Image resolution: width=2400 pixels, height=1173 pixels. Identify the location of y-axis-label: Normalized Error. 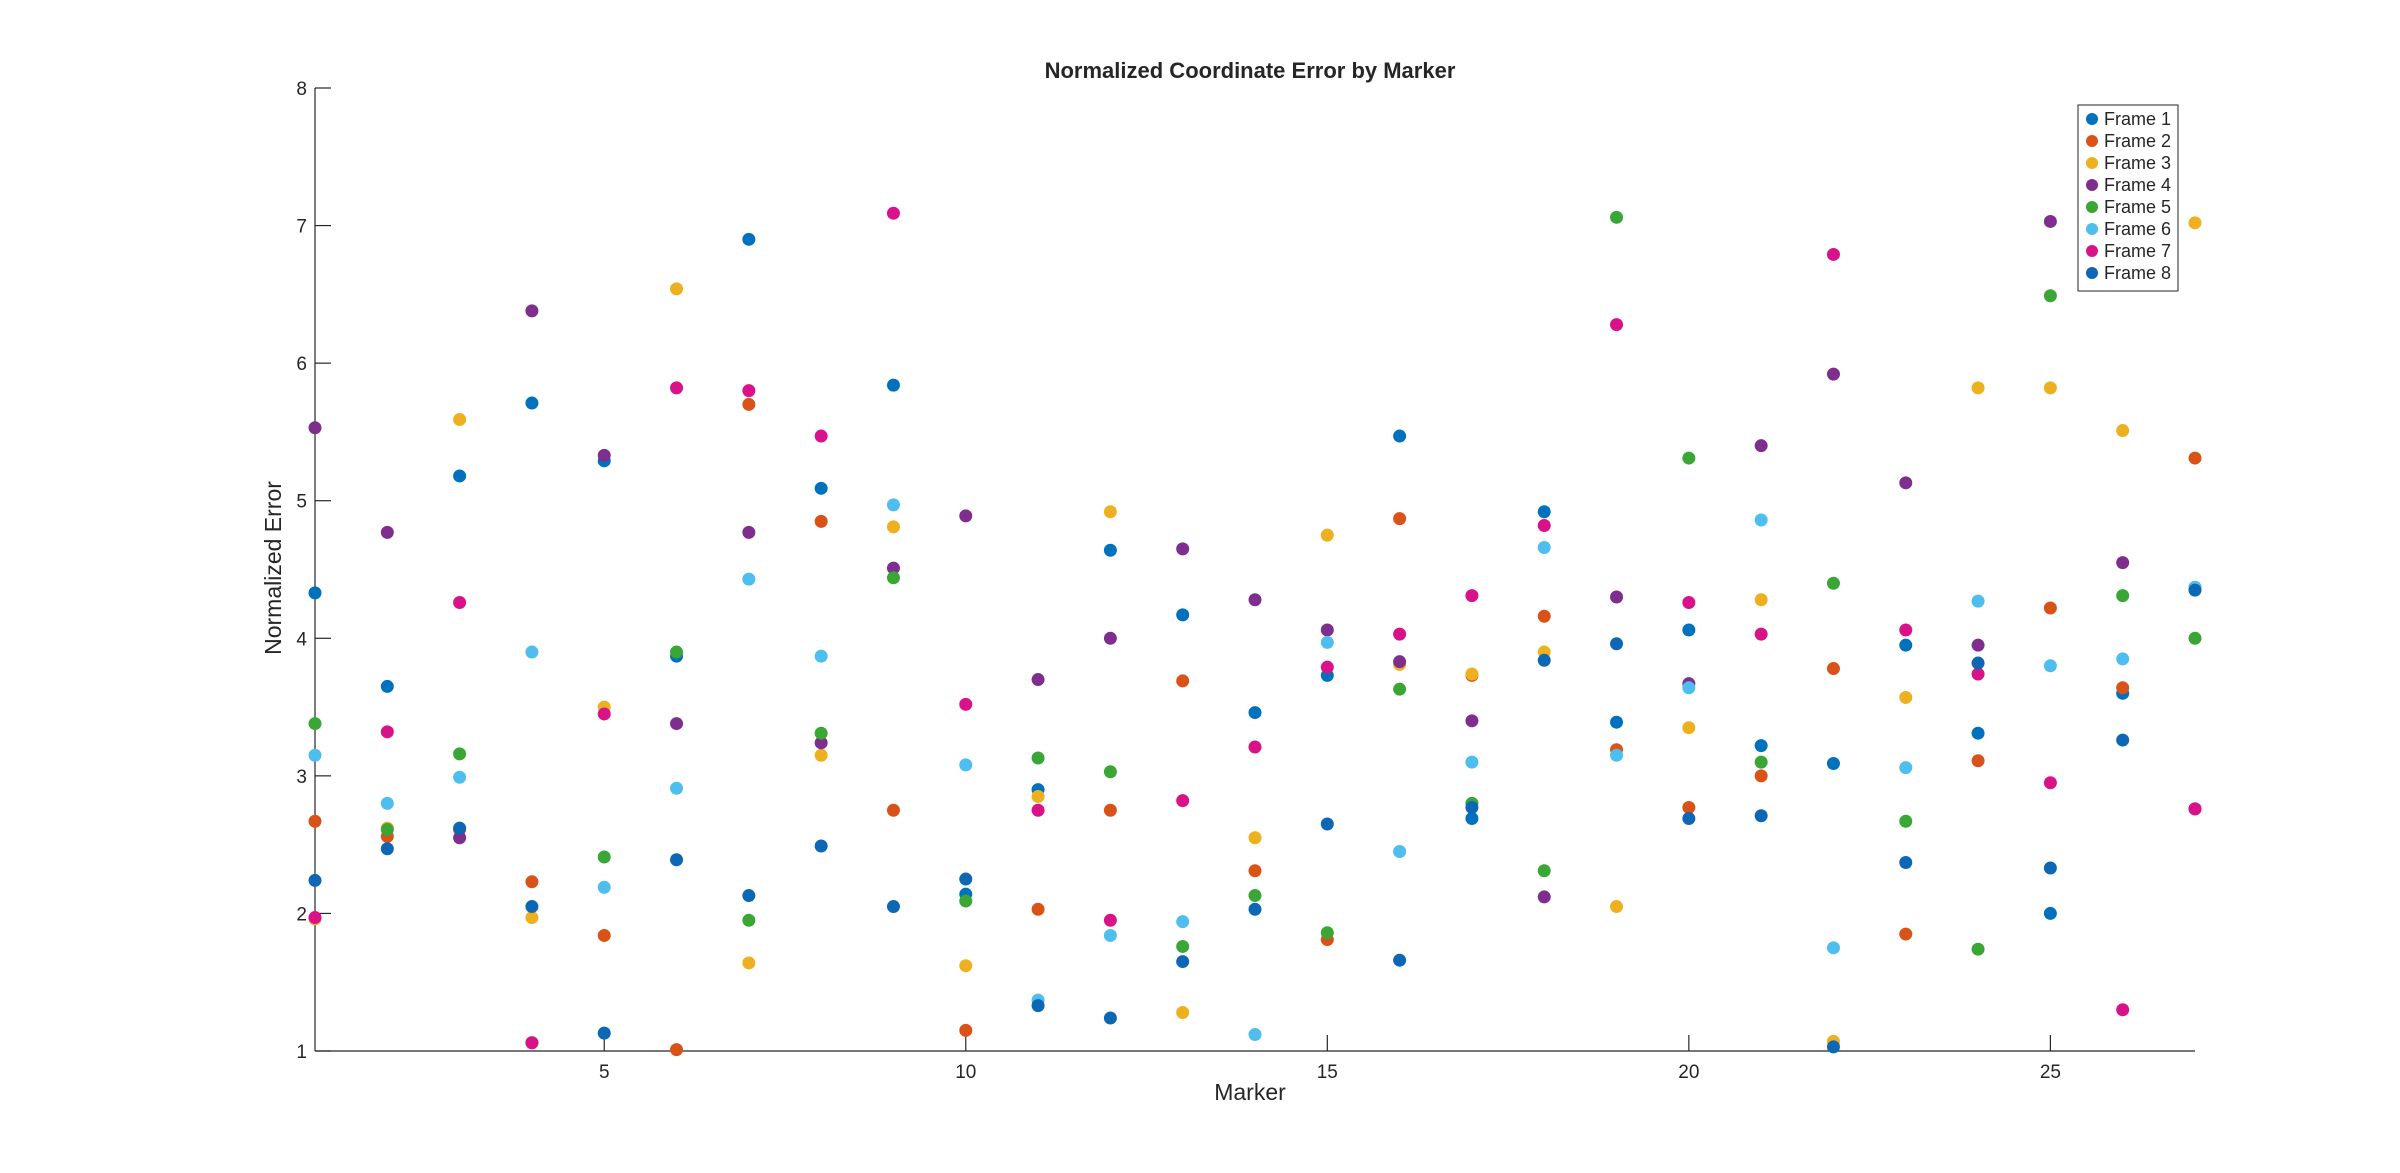
(273, 568).